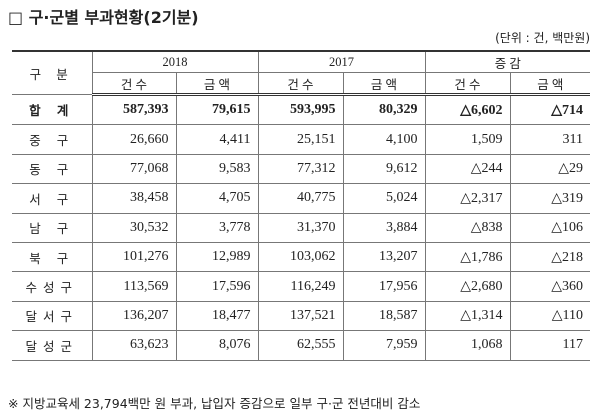 This screenshot has width=600, height=414. What do you see at coordinates (52, 227) in the screenshot?
I see `row-label: 남 구` at bounding box center [52, 227].